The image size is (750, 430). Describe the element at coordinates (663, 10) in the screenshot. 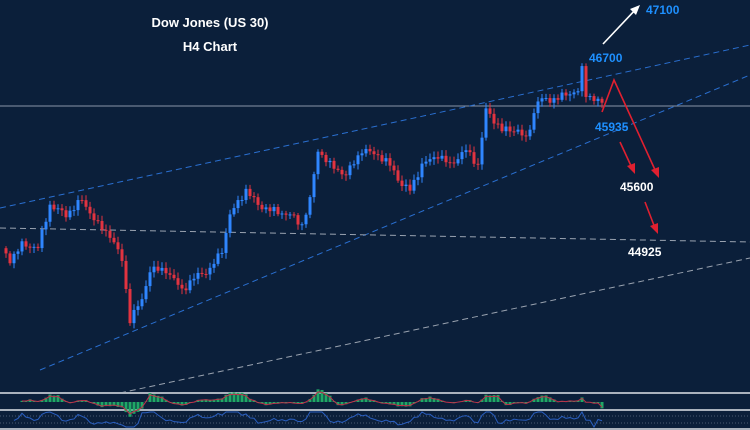

I see `level-label-47100: 47100` at that location.